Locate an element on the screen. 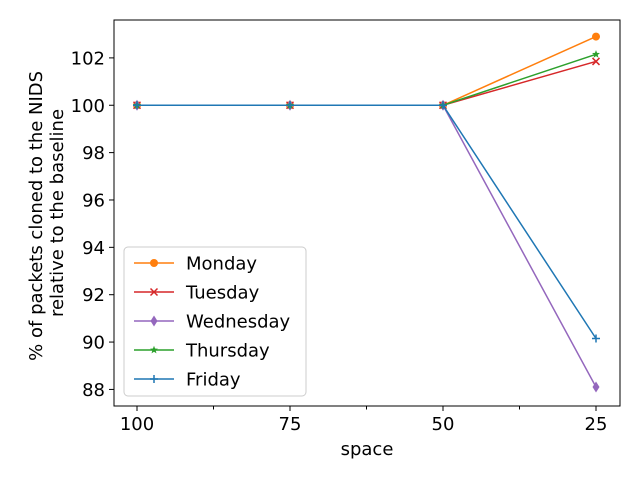  legend-label: Tuesday is located at coordinates (222, 293).